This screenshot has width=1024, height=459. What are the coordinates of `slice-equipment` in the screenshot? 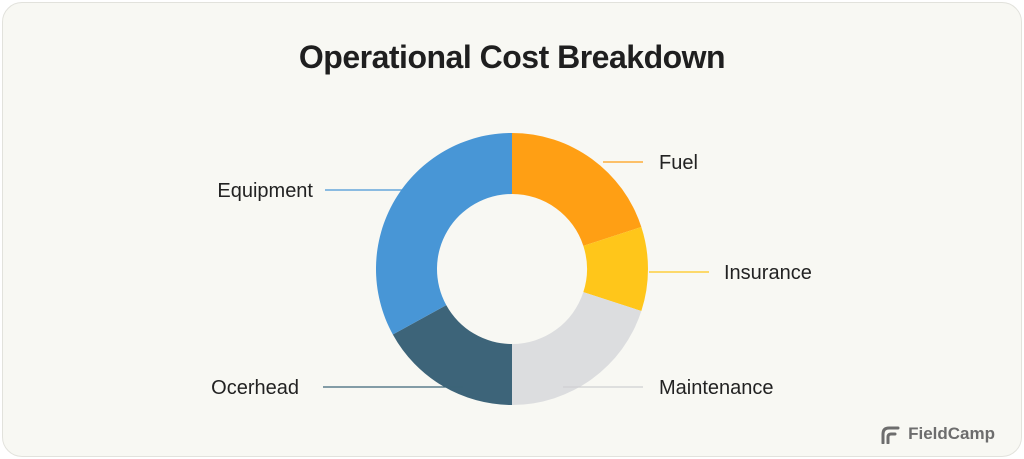 It's located at (444, 234).